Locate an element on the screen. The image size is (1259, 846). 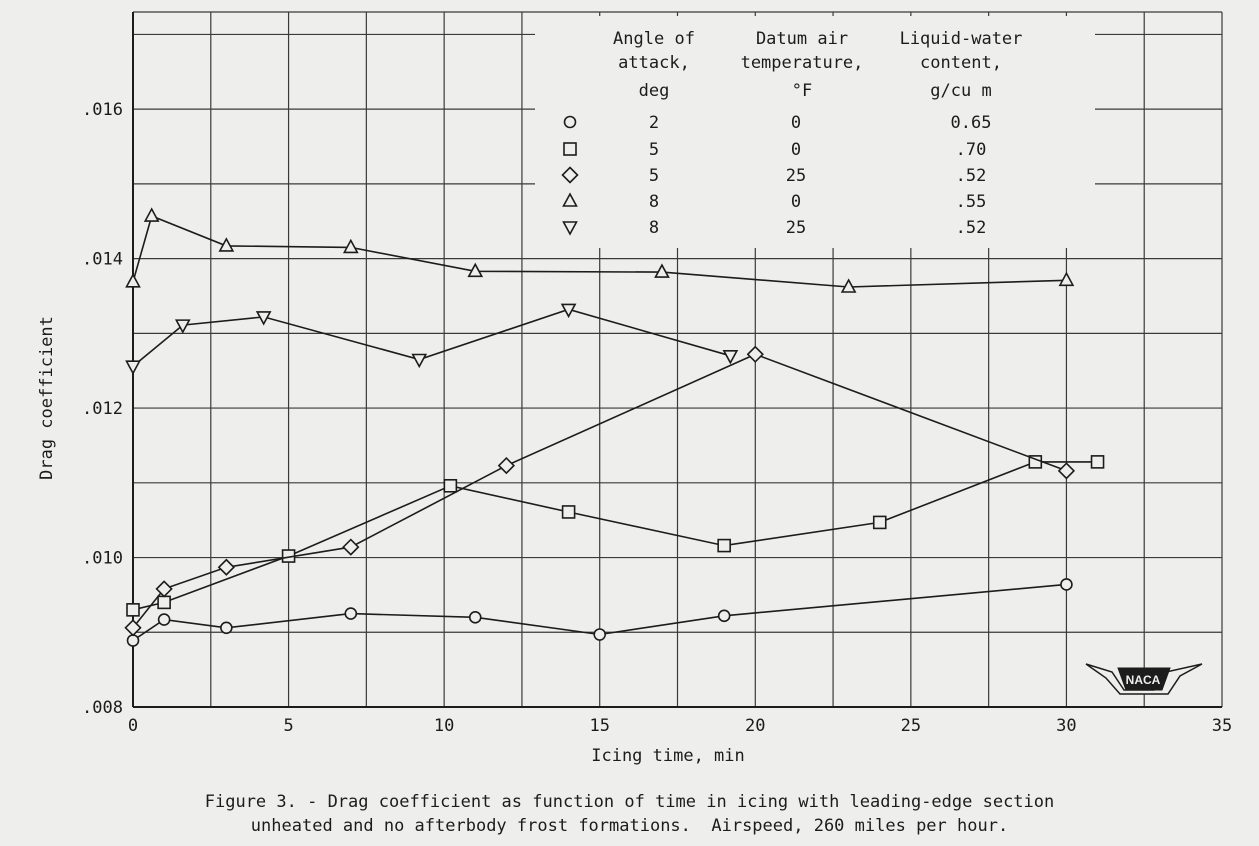
legend-header: temperature, is located at coordinates (802, 63).